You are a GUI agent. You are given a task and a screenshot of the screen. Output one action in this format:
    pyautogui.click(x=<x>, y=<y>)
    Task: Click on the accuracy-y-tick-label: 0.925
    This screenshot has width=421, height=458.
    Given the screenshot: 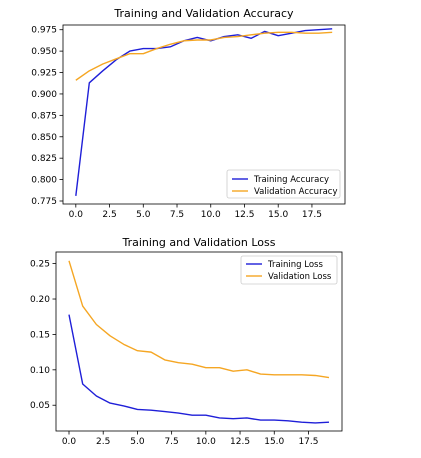 What is the action you would take?
    pyautogui.click(x=44, y=74)
    